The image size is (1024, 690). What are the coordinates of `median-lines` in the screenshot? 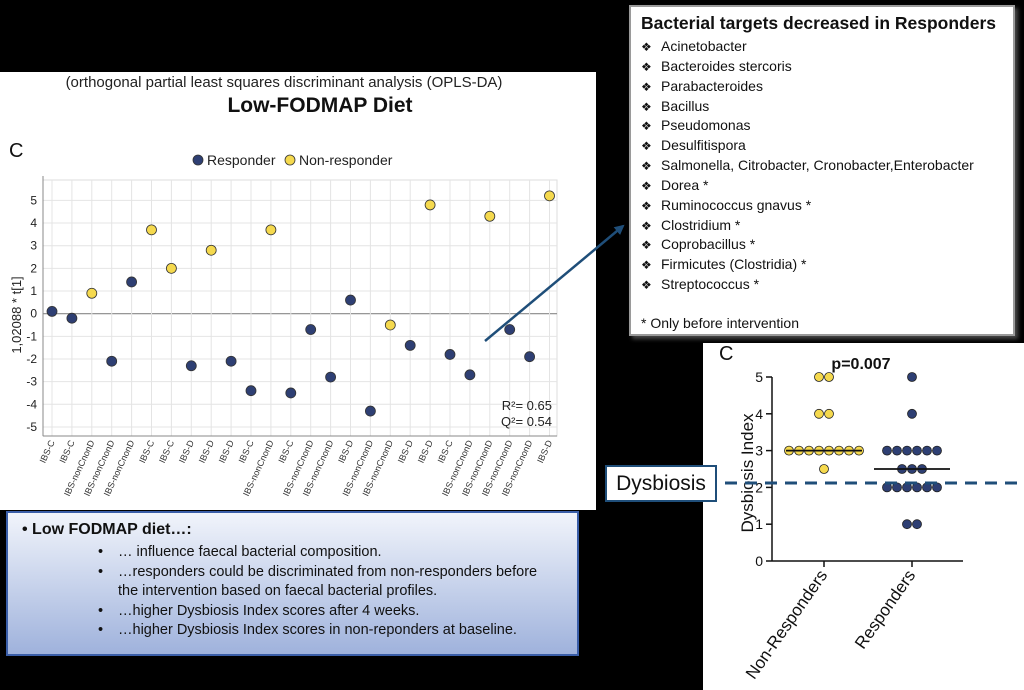 It's located at (868, 459).